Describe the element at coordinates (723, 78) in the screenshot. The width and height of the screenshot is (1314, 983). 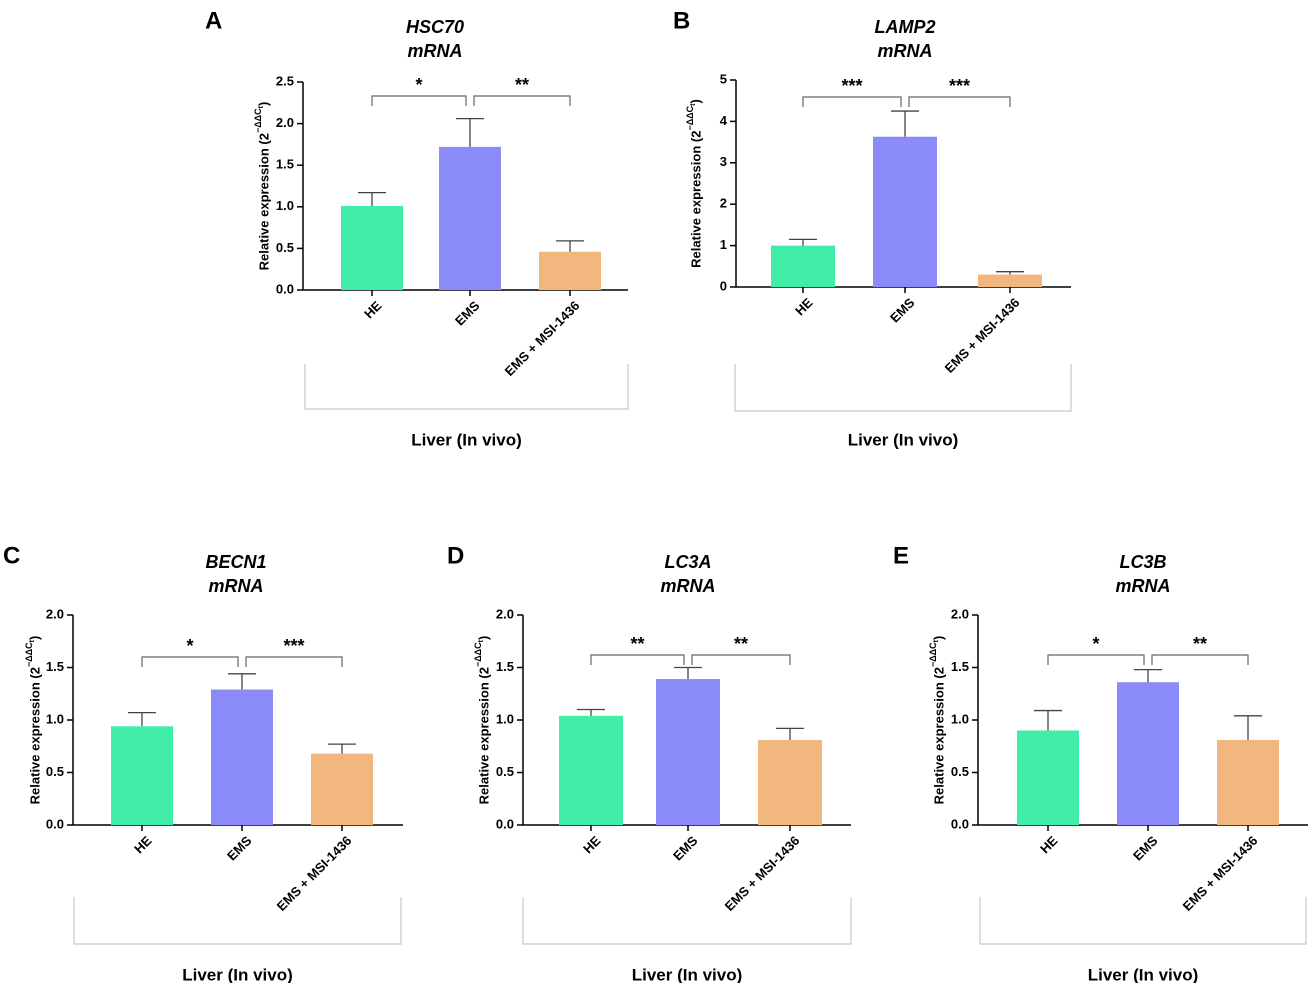
I see `y-tick-label: 5` at that location.